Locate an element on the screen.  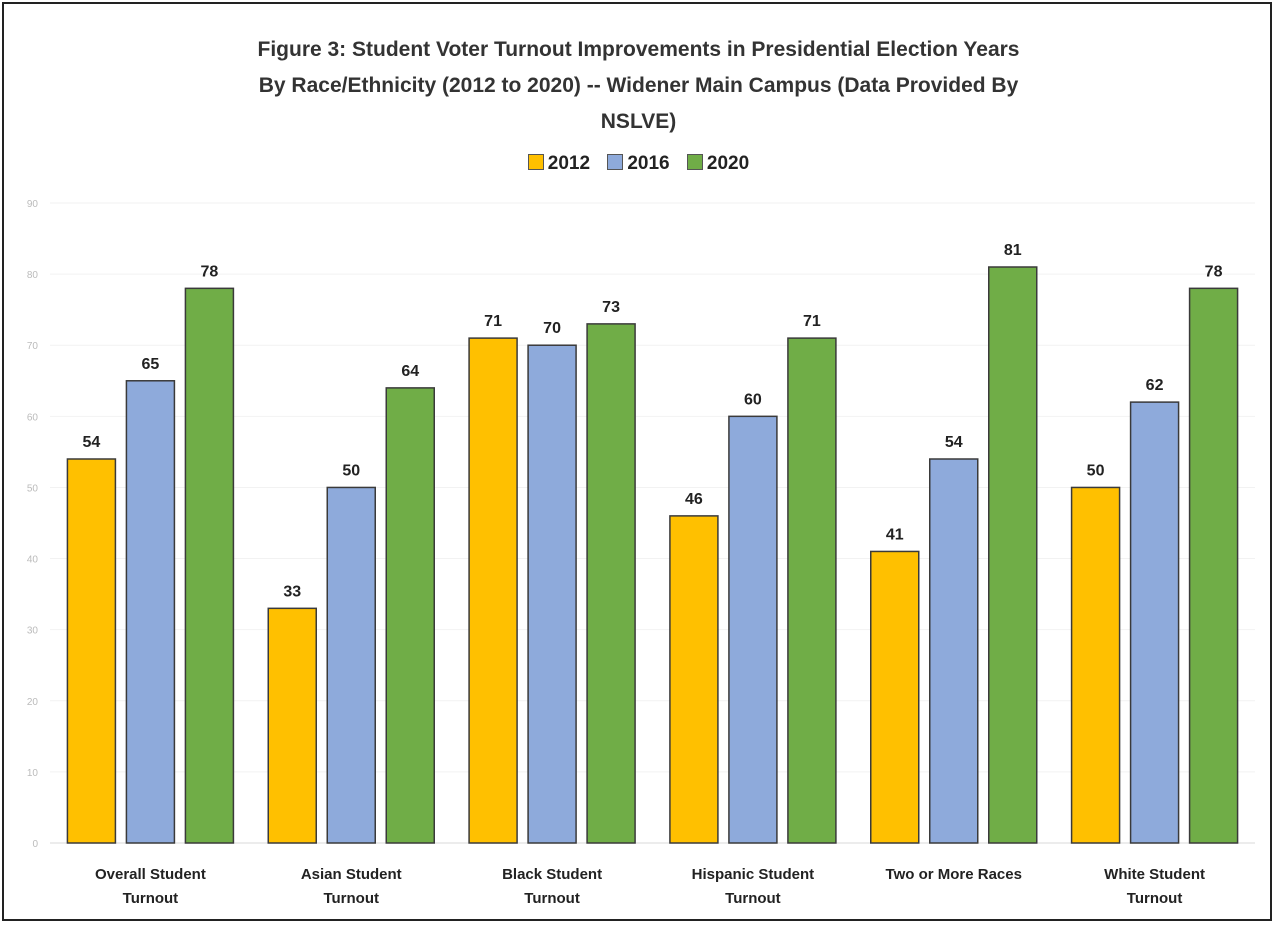
data-label-2016: 65 is located at coordinates (151, 364).